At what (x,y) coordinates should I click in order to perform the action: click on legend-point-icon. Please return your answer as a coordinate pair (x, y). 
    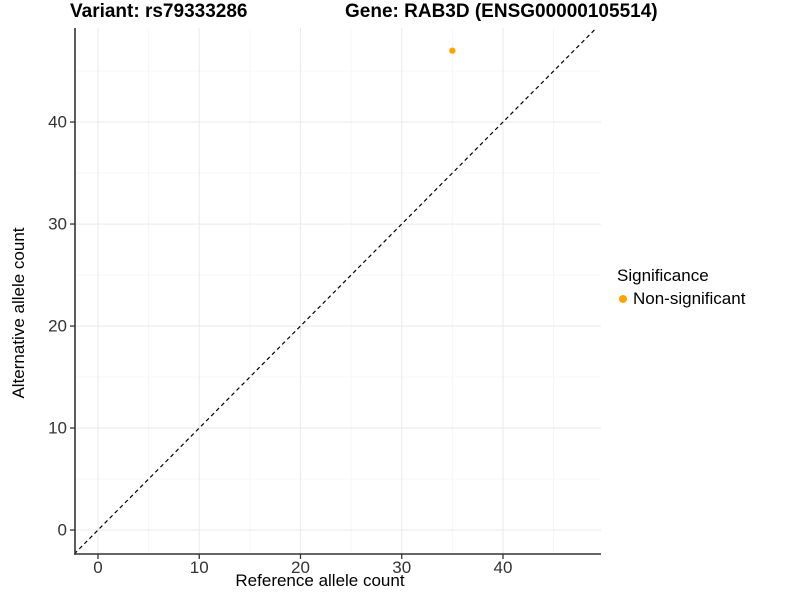
    Looking at the image, I should click on (623, 299).